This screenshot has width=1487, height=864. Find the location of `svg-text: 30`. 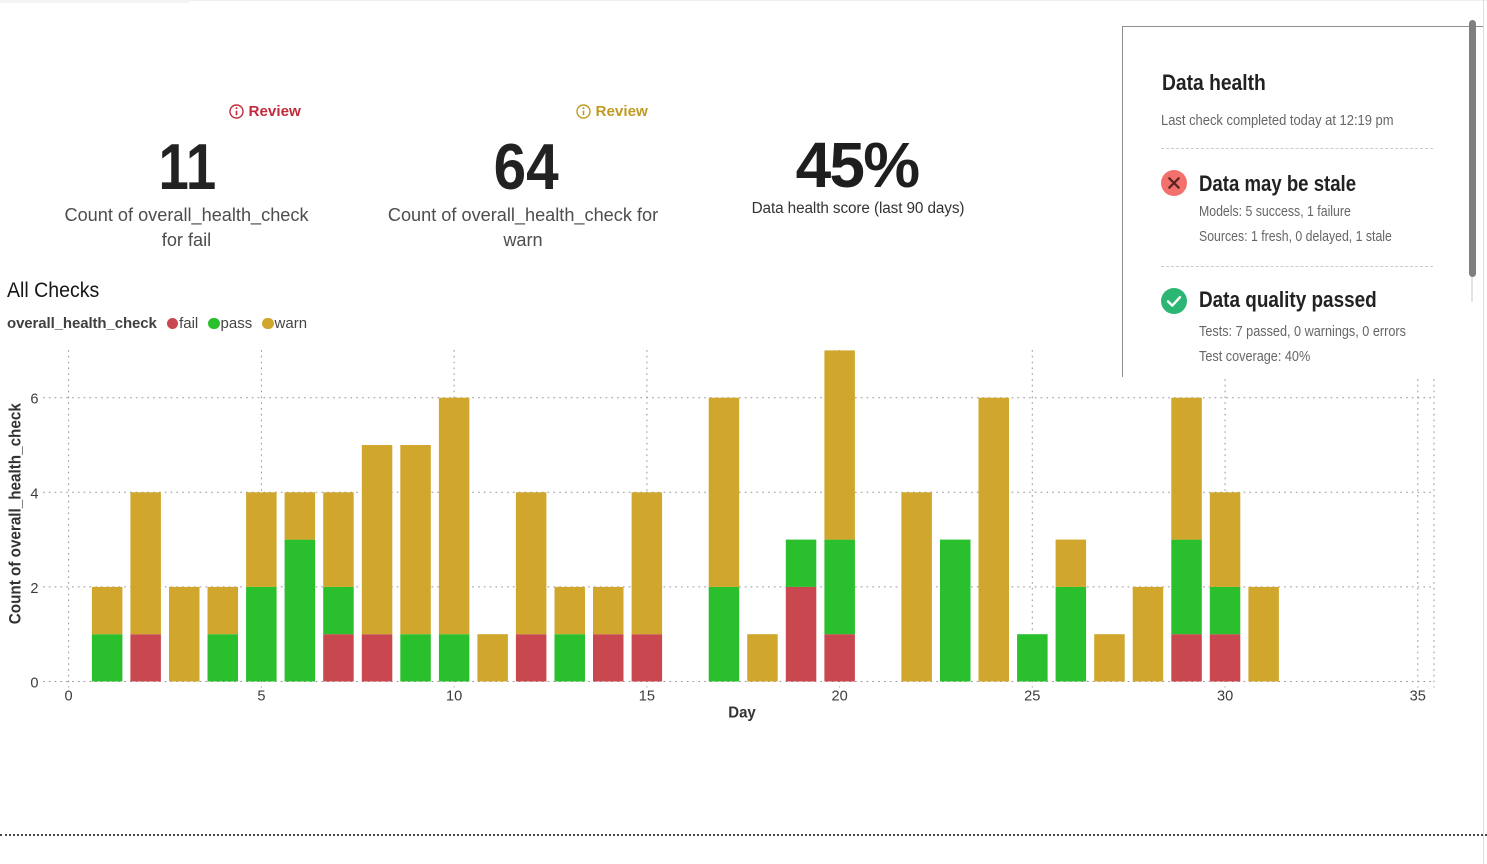

svg-text: 30 is located at coordinates (1225, 697).